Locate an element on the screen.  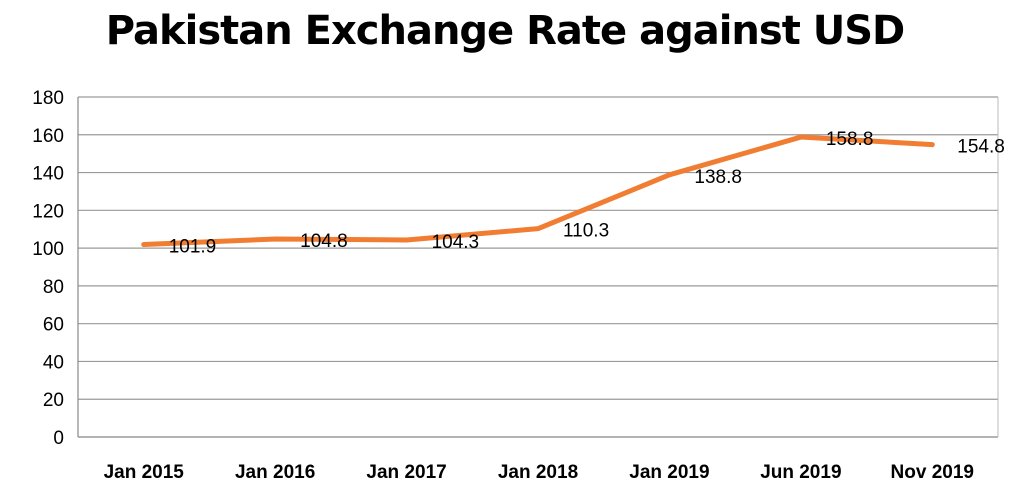
y-tick-label: 120 is located at coordinates (48, 211).